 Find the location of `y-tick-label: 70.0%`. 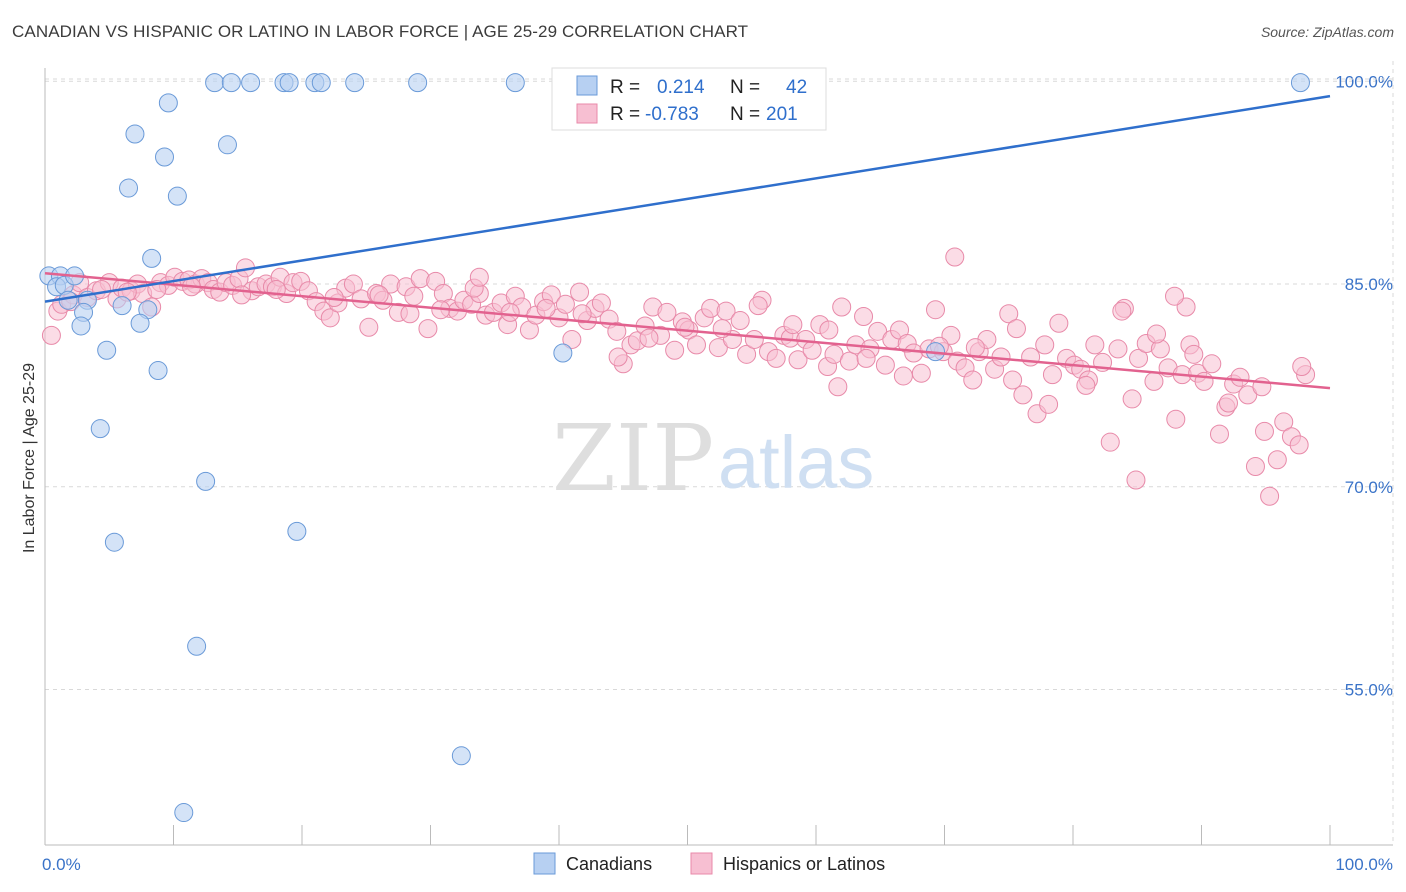

y-tick-label: 70.0% is located at coordinates (1369, 487).